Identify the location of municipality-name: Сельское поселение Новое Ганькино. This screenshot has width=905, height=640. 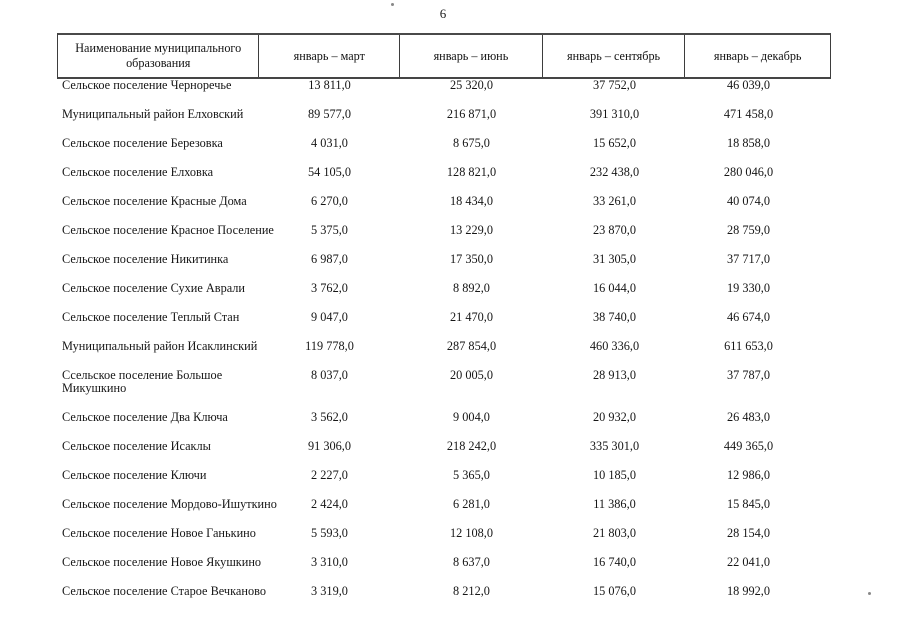
(159, 533).